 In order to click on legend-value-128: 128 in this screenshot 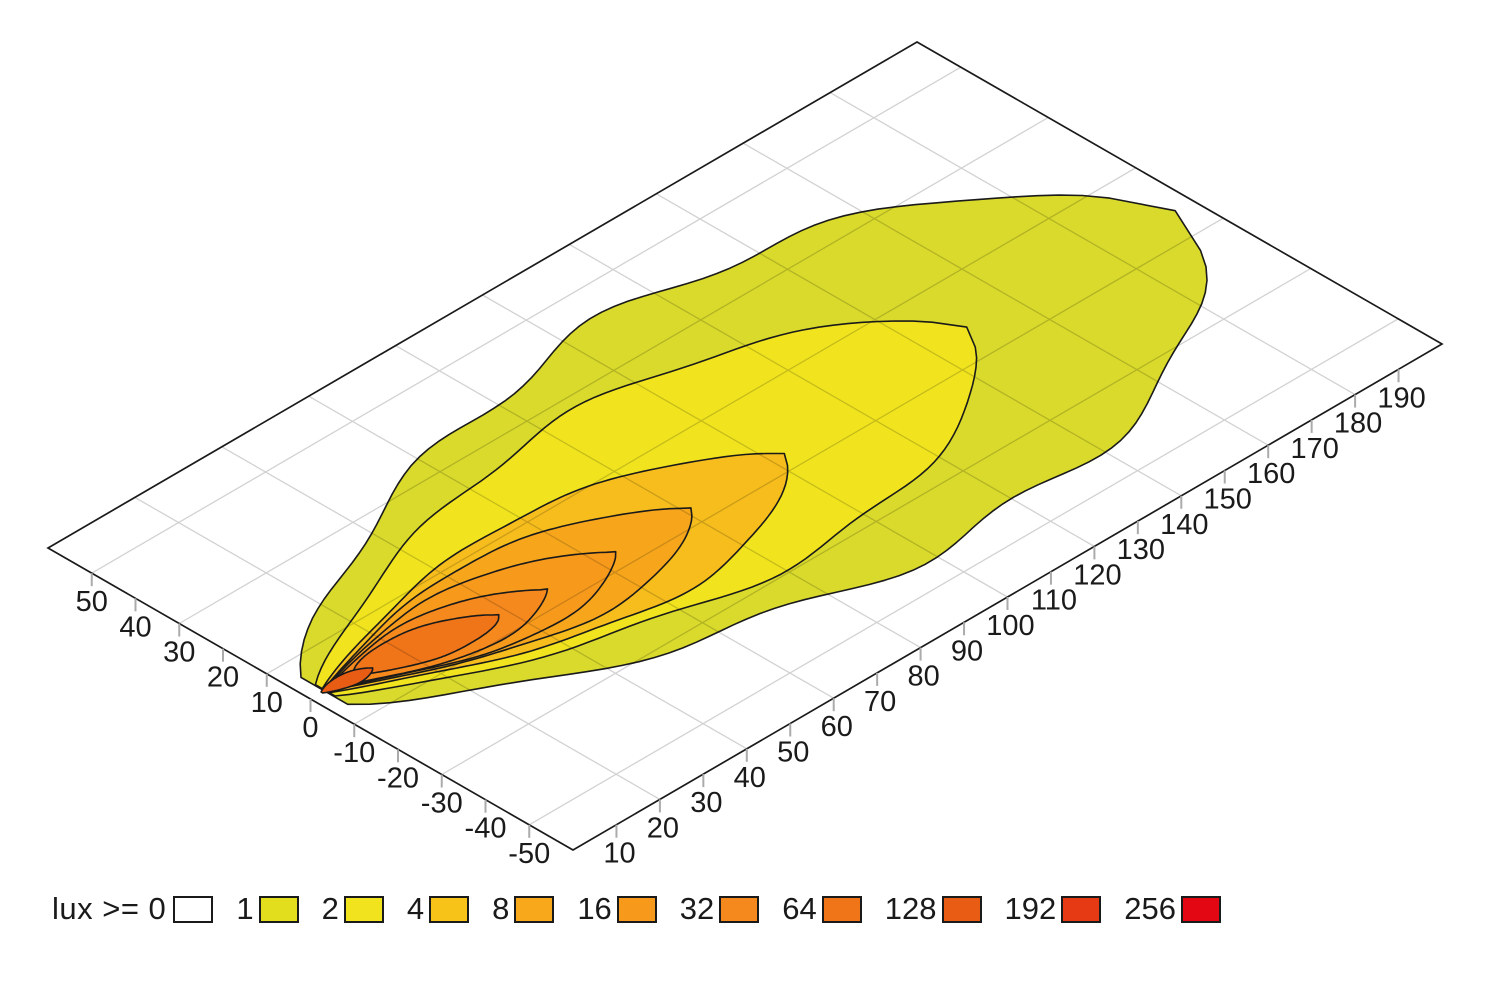, I will do `click(910, 908)`.